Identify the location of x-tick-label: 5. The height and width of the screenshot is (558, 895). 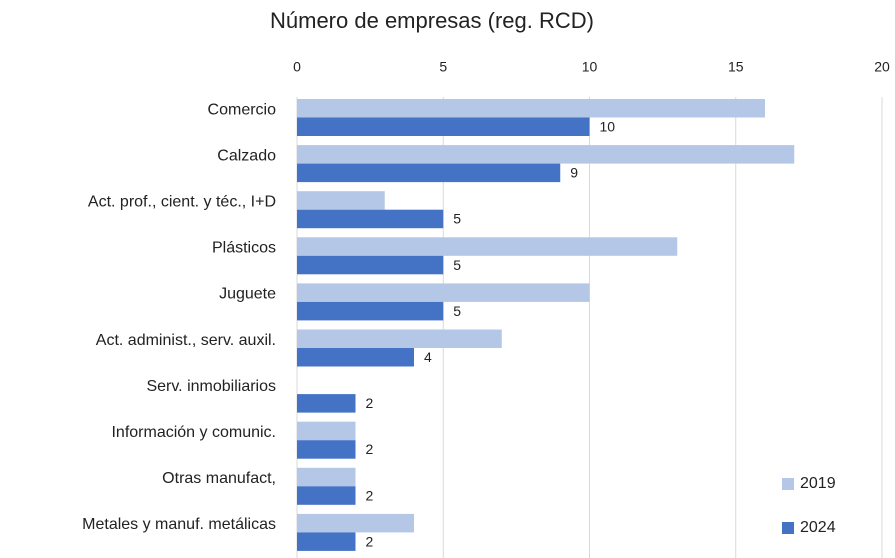
(443, 67).